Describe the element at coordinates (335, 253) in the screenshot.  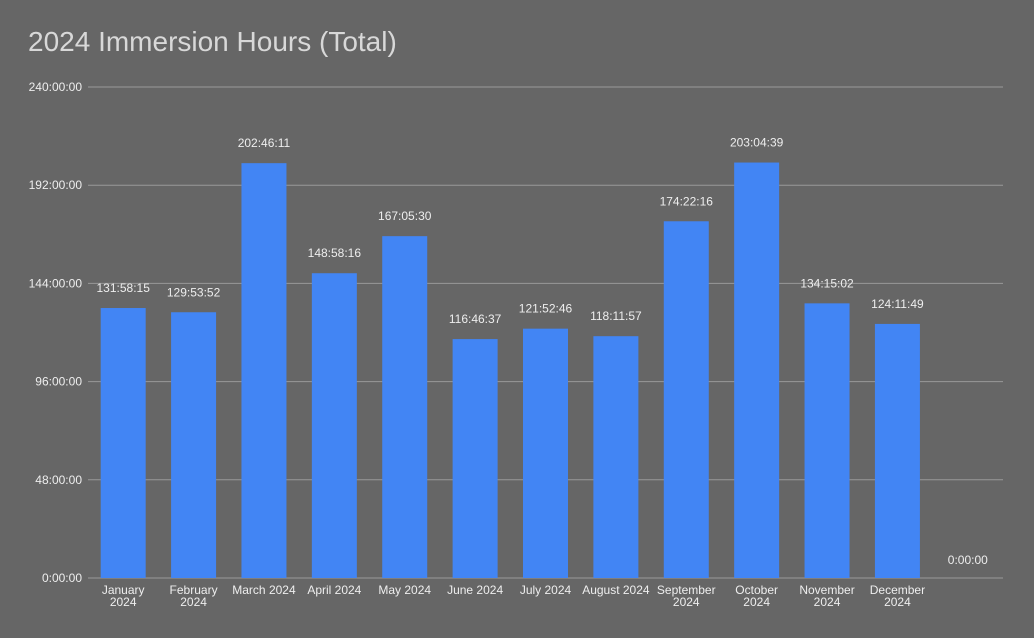
I see `data-label: 148:58:16` at that location.